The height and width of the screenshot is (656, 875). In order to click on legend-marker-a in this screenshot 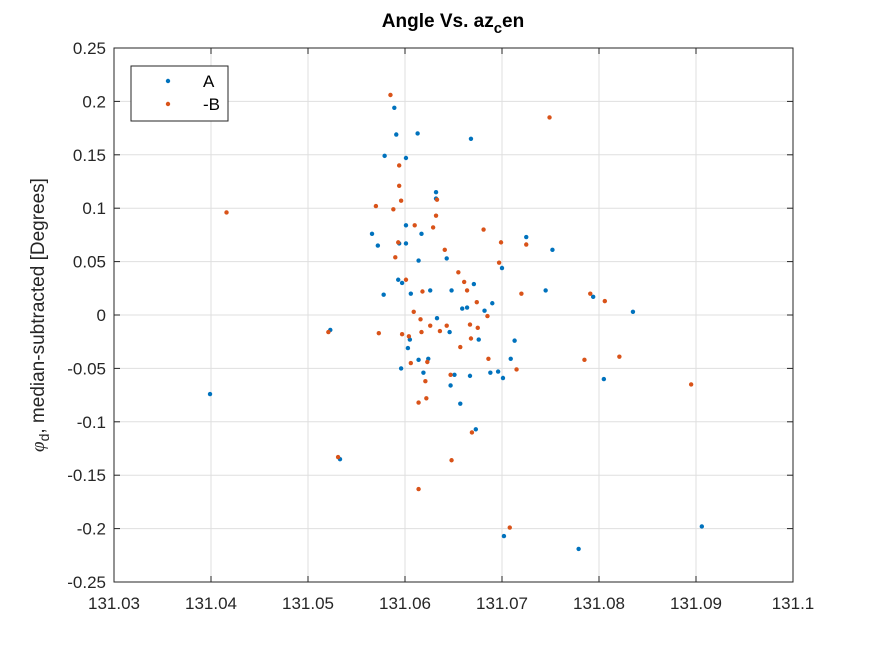, I will do `click(168, 81)`.